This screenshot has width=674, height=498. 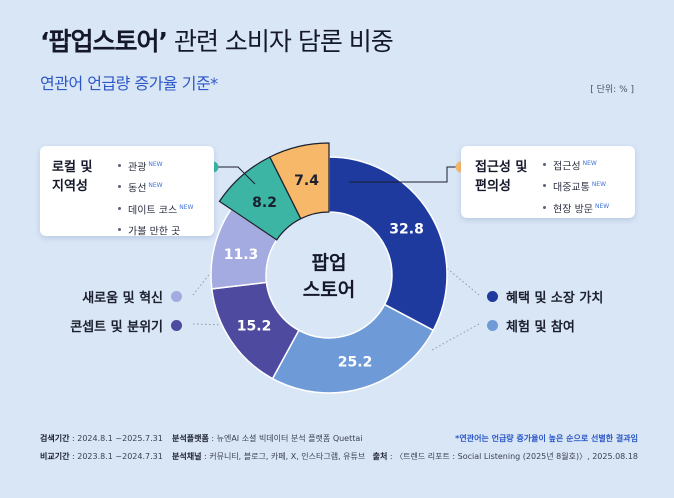 What do you see at coordinates (267, 438) in the screenshot?
I see `analysis-platform: 분석플랫폼 : 뉴엔AI 소셜 빅데이터 분석 플랫폼 Quettai` at bounding box center [267, 438].